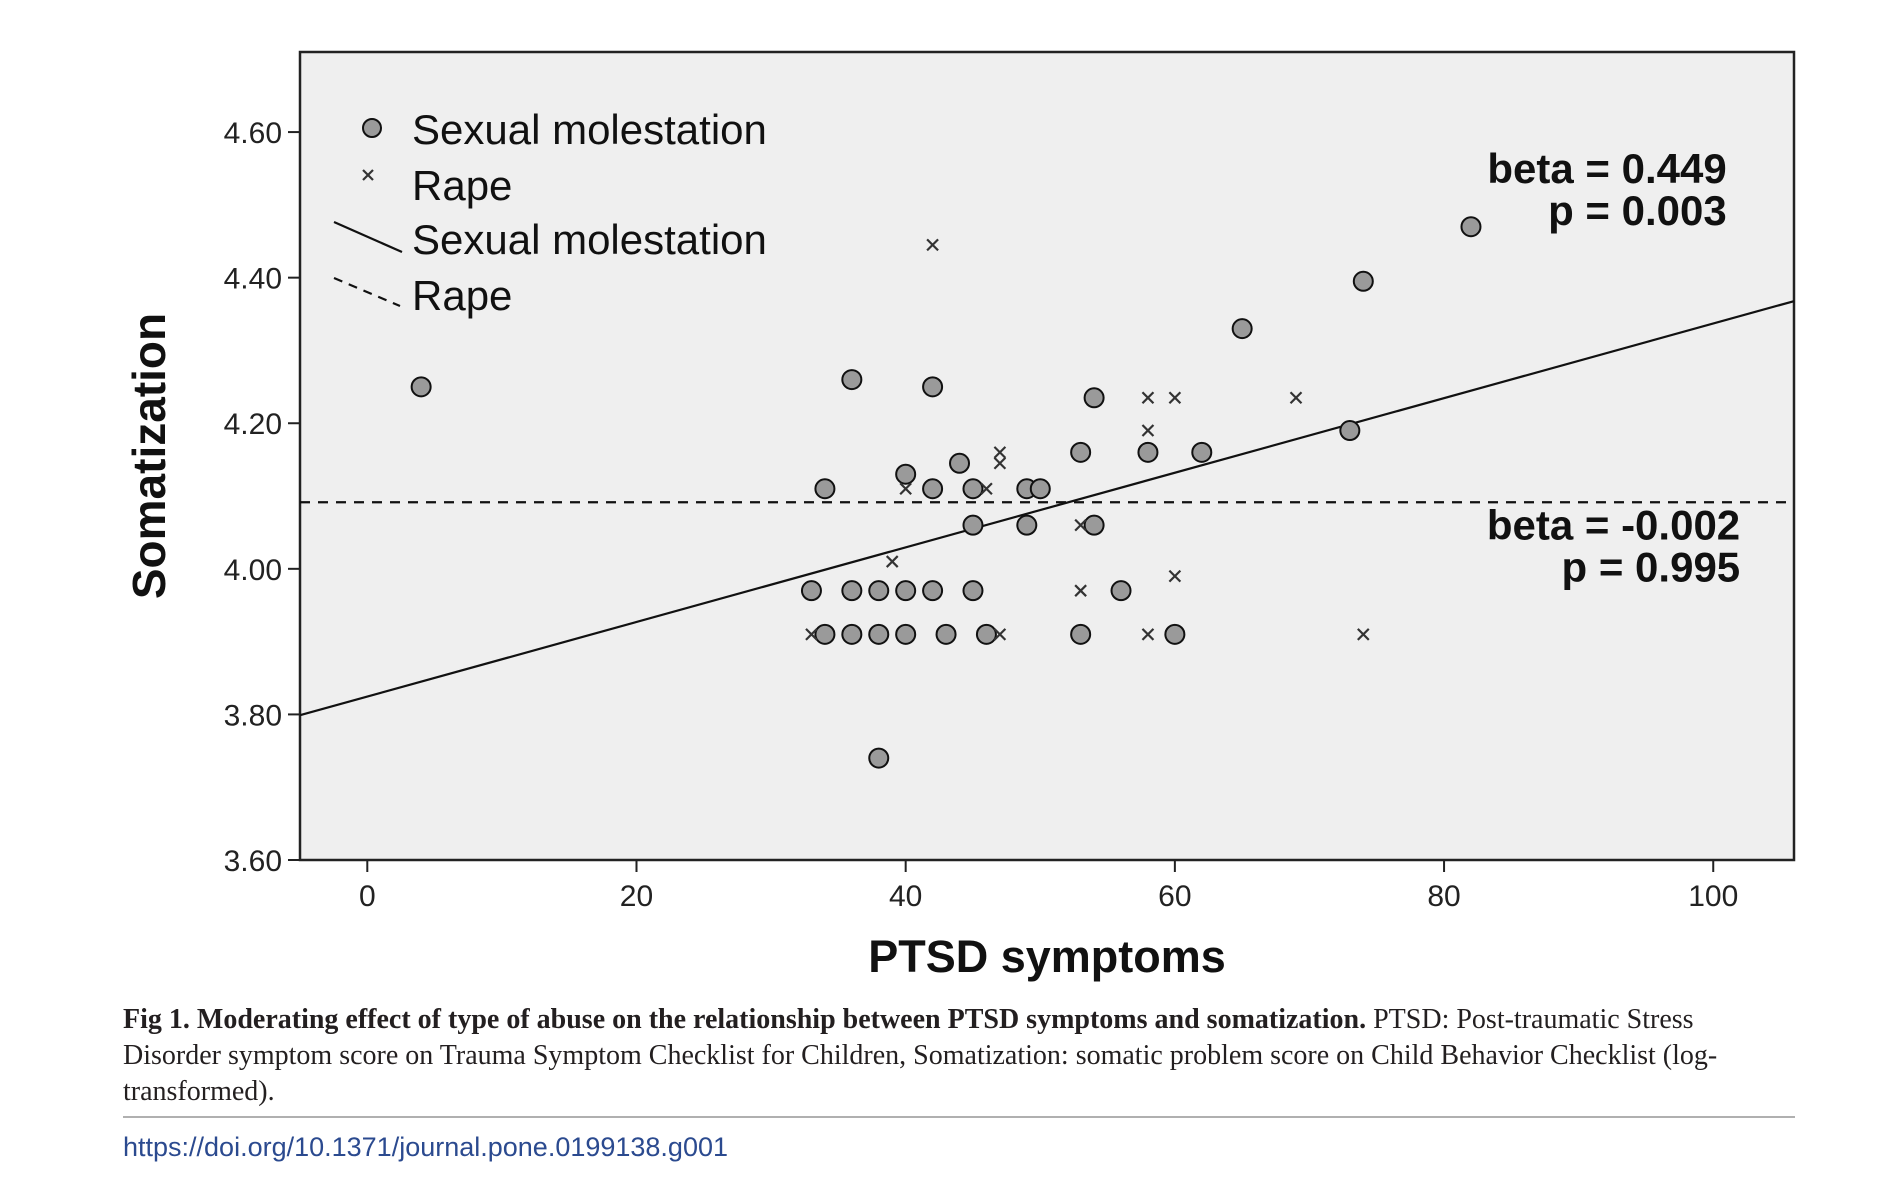  Describe the element at coordinates (253, 424) in the screenshot. I see `y-tick-label: 4.20` at that location.